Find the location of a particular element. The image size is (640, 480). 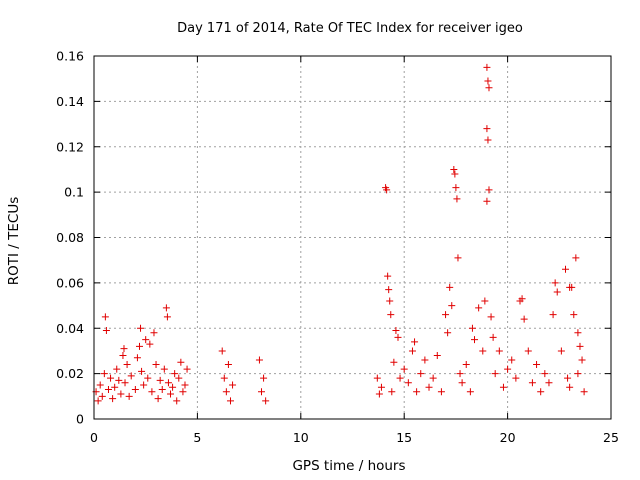

y-tick-label: 0.12 is located at coordinates (70, 146).